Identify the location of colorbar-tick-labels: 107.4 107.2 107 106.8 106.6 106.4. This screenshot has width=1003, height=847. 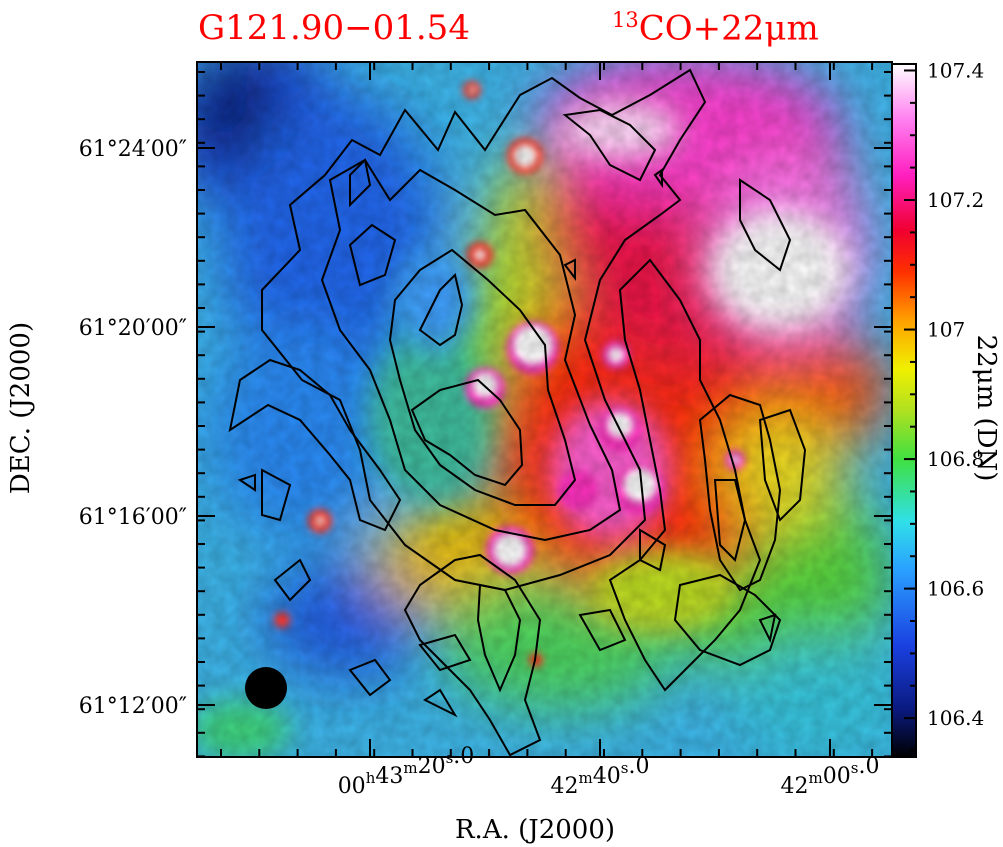
(955, 394).